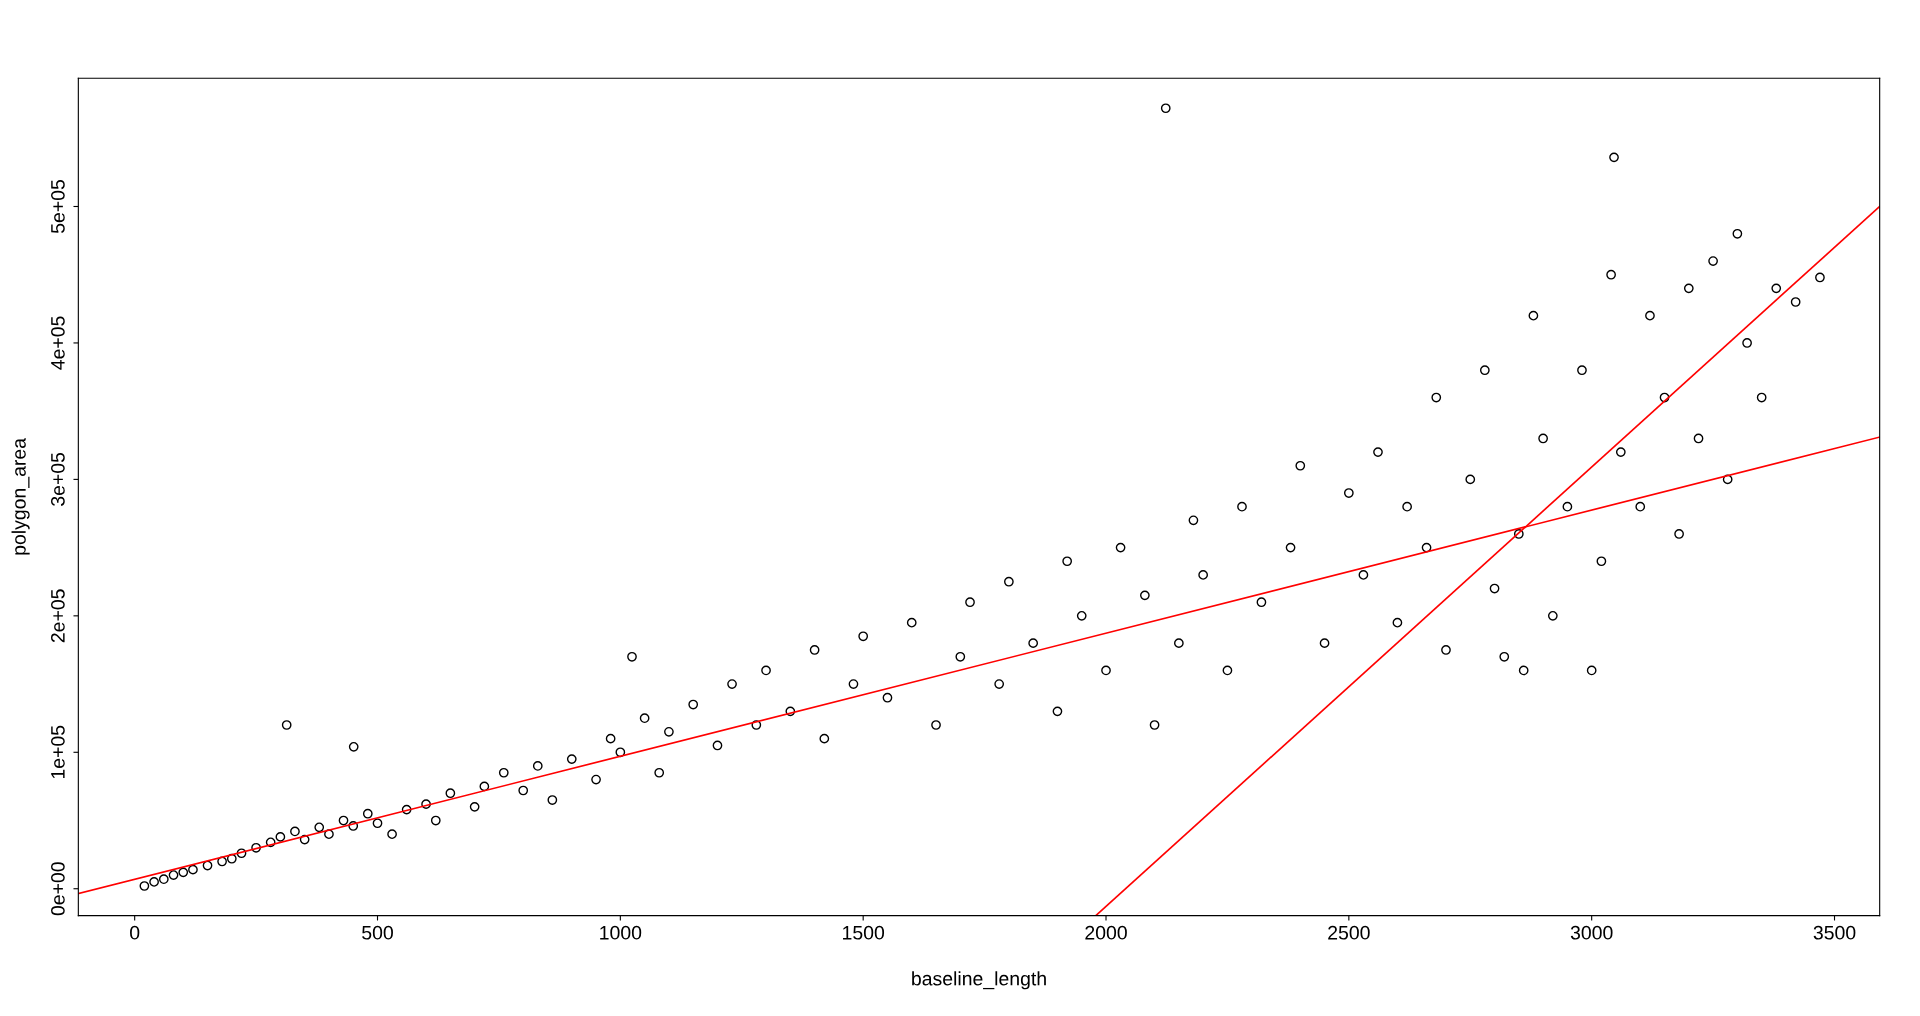 The height and width of the screenshot is (1016, 1920). Describe the element at coordinates (1591, 932) in the screenshot. I see `x-tick-label: 3000` at that location.